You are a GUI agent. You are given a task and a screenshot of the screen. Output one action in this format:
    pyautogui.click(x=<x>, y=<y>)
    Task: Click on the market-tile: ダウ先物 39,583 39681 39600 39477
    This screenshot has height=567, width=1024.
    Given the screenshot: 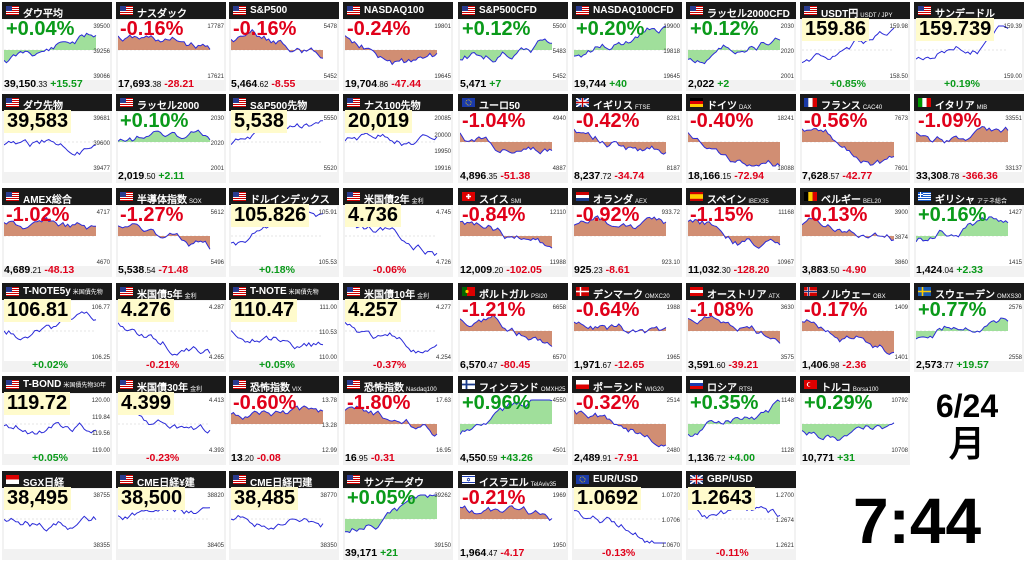 What is the action you would take?
    pyautogui.click(x=57, y=138)
    